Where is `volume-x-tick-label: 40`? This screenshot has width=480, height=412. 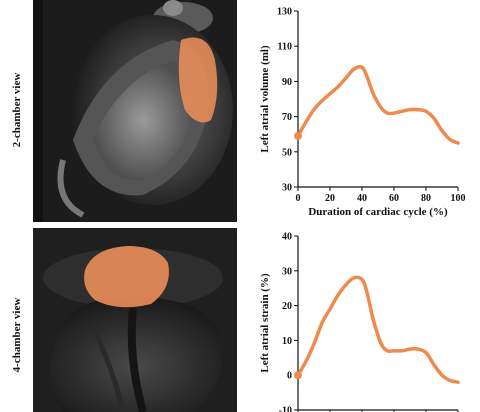 volume-x-tick-label: 40 is located at coordinates (362, 198).